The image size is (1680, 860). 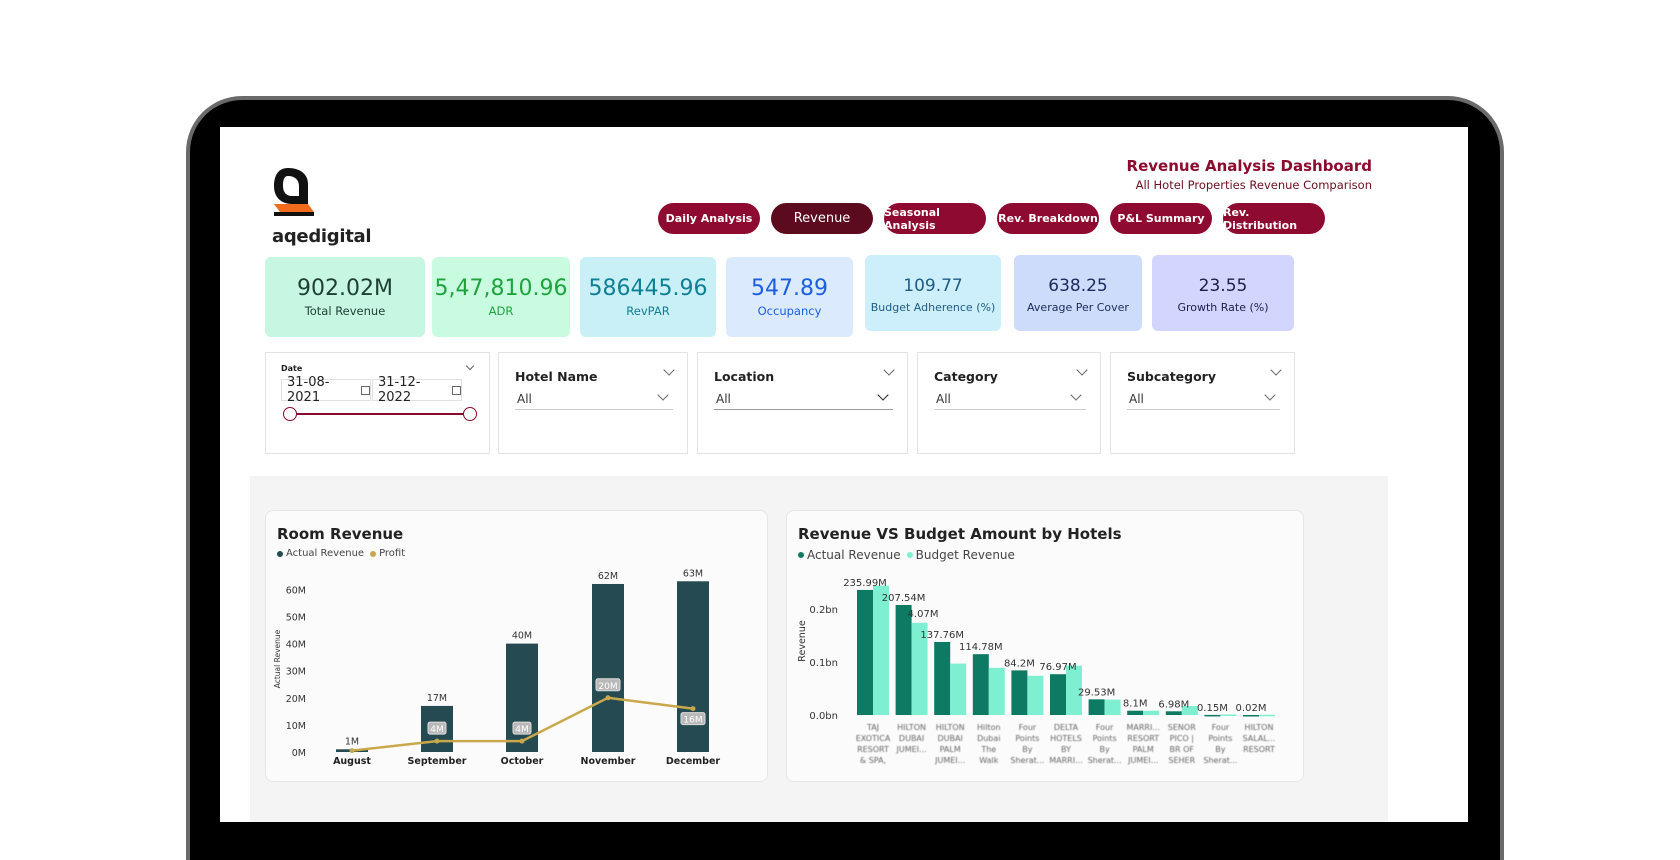 What do you see at coordinates (501, 297) in the screenshot?
I see `kpi-adr: 5,47,810.96 ADR` at bounding box center [501, 297].